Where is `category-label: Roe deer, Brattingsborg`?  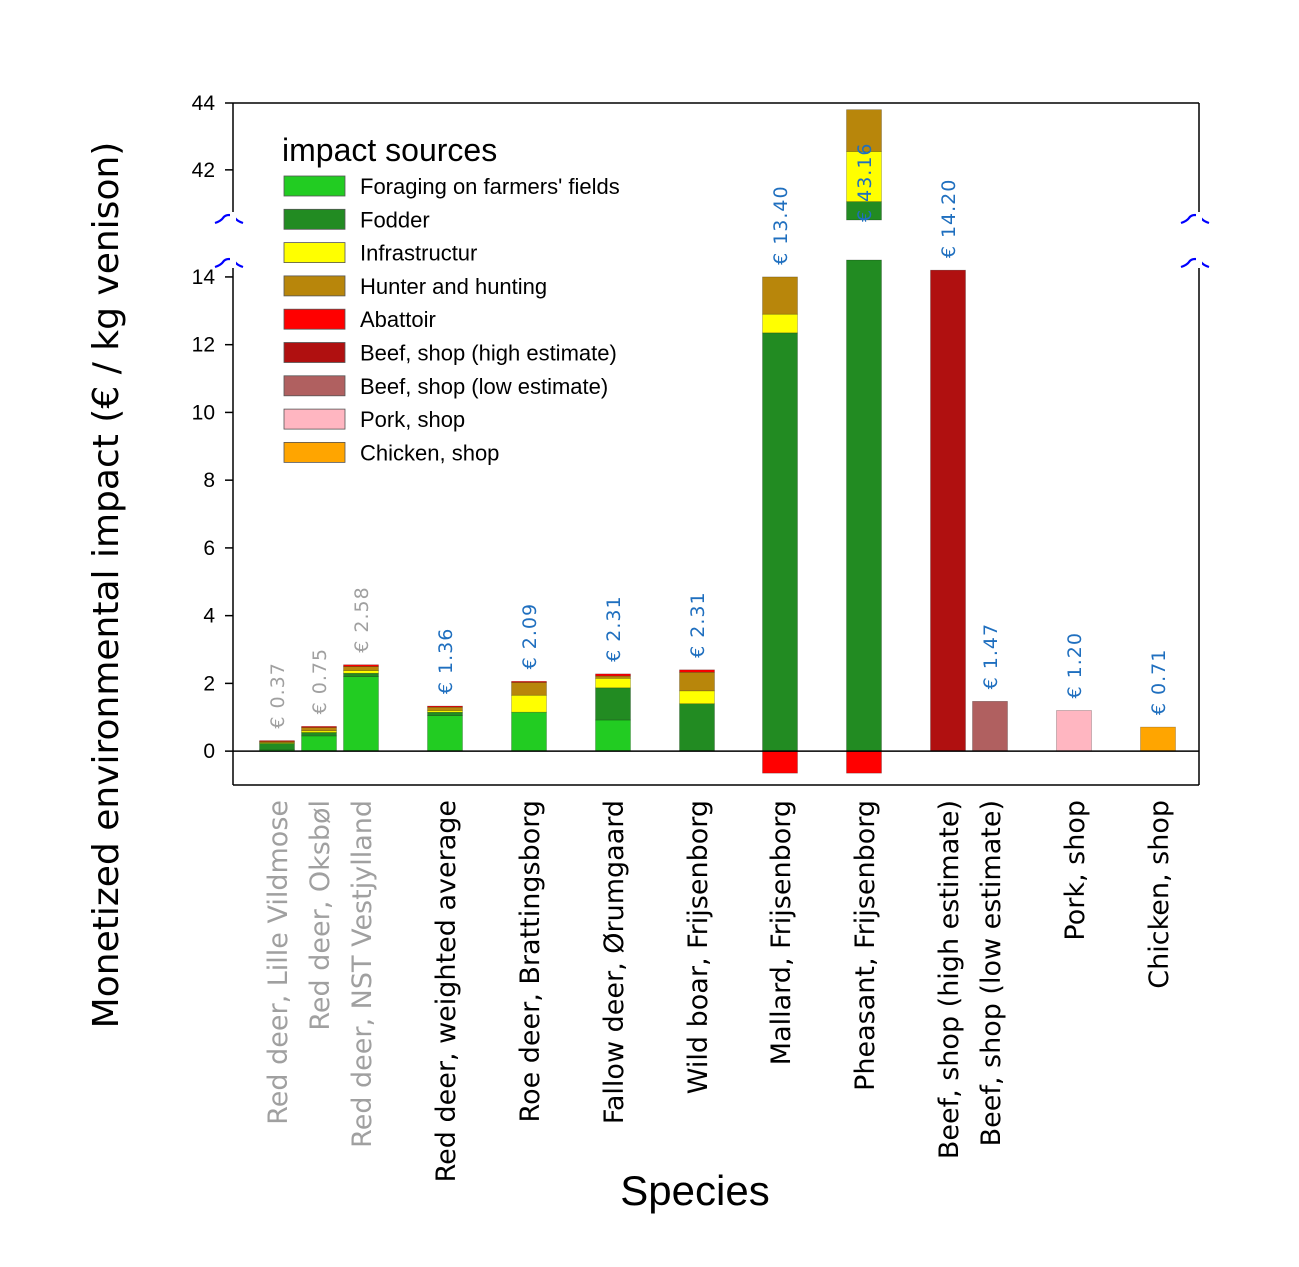
category-label: Roe deer, Brattingsborg is located at coordinates (530, 961).